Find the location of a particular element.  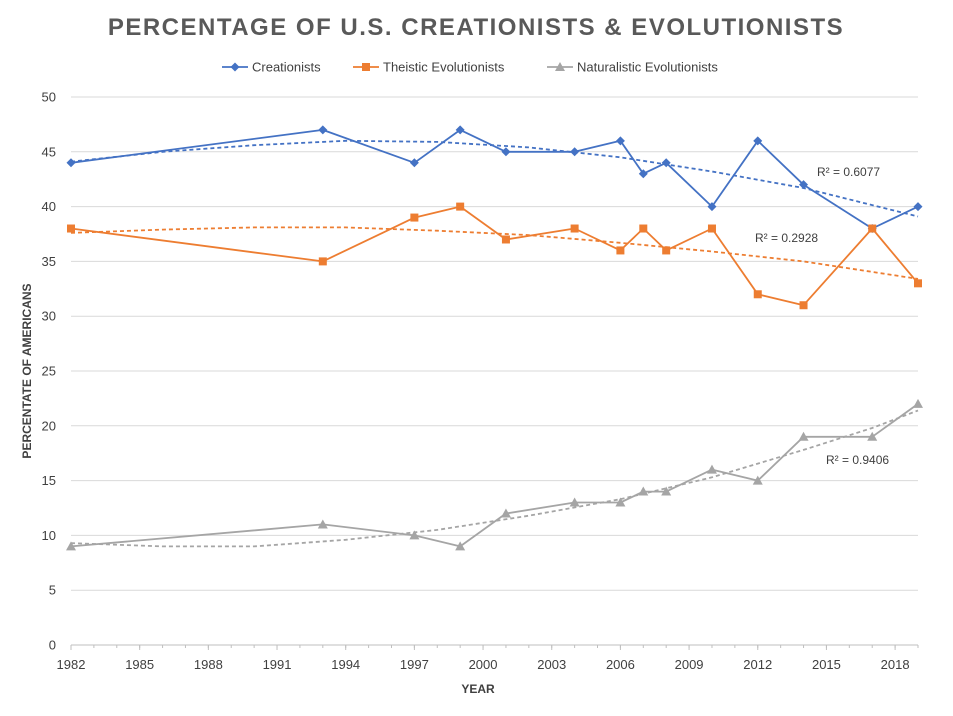

x-tick-label: 2009 is located at coordinates (689, 664).